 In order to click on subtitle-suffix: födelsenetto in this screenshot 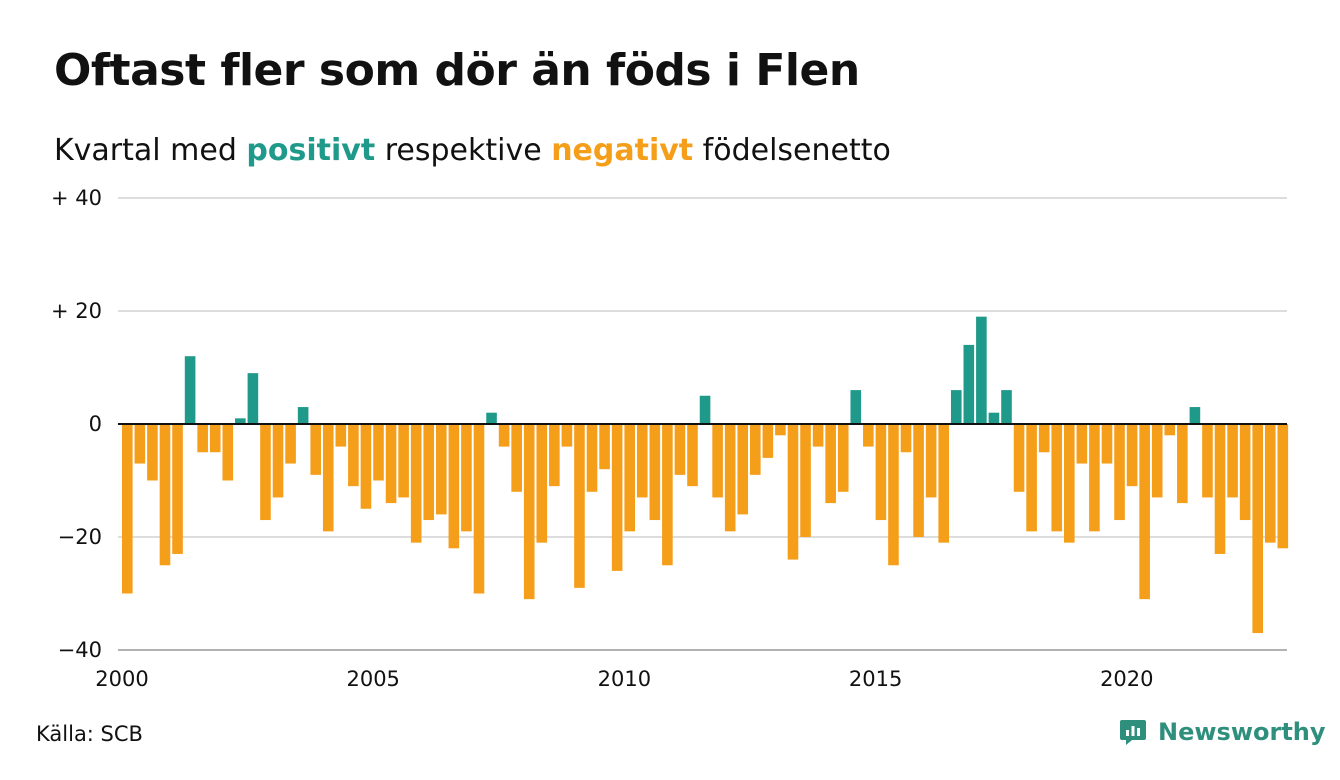, I will do `click(792, 150)`.